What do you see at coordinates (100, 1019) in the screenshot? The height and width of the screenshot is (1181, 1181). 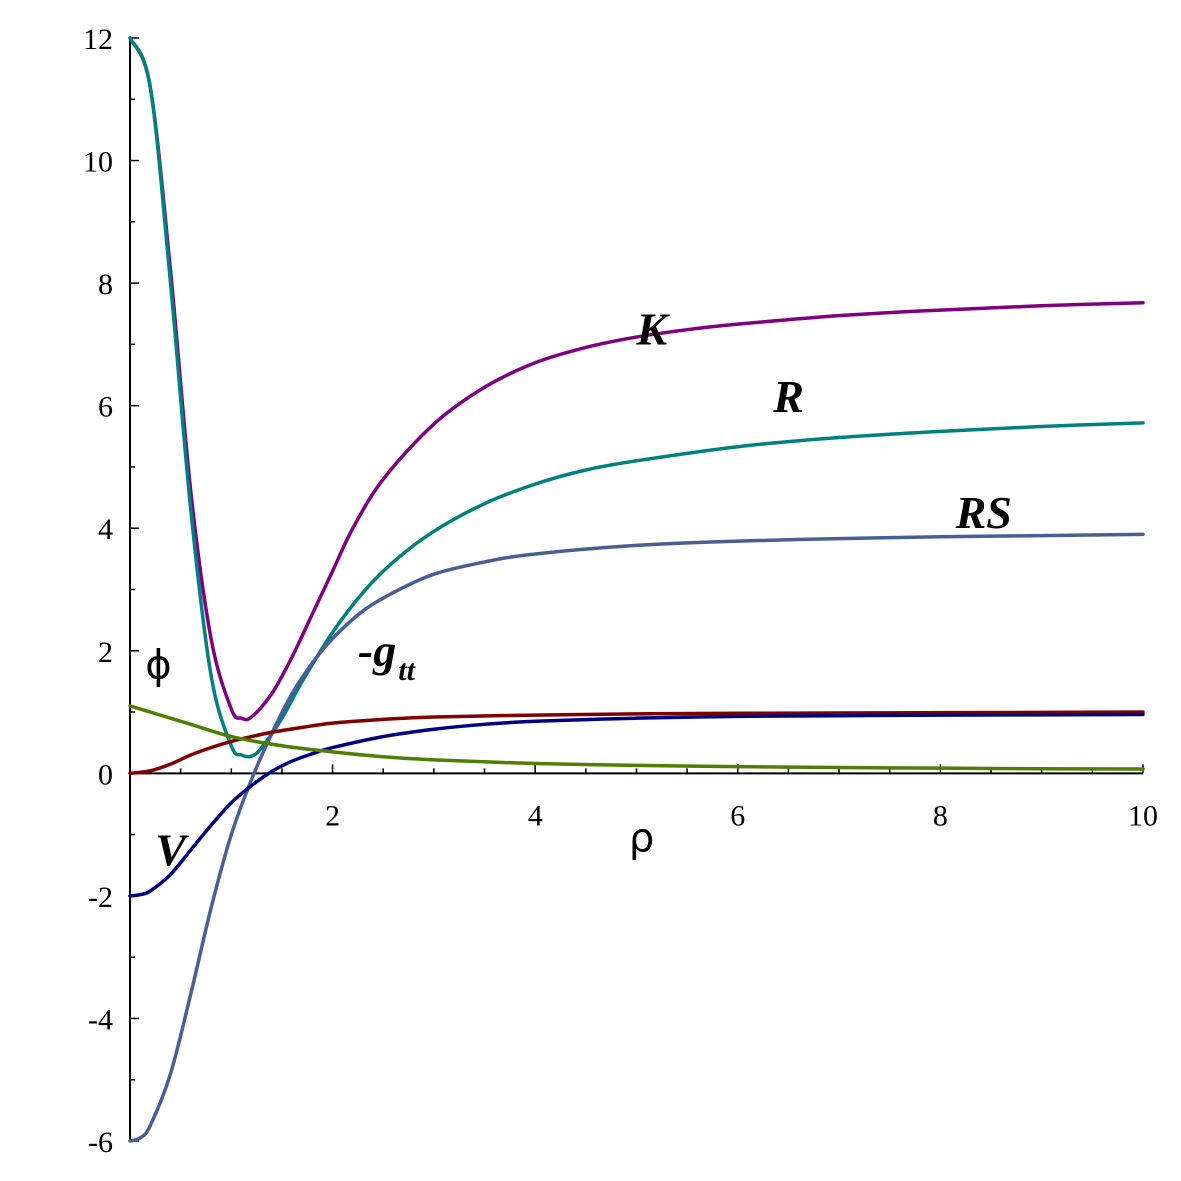 I see `y-tick-label: -4` at bounding box center [100, 1019].